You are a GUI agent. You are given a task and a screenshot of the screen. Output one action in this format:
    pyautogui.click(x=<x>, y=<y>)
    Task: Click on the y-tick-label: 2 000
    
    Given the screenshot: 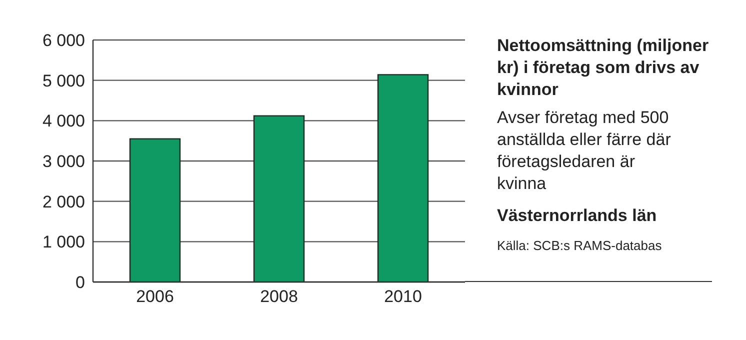 What is the action you would take?
    pyautogui.click(x=63, y=202)
    